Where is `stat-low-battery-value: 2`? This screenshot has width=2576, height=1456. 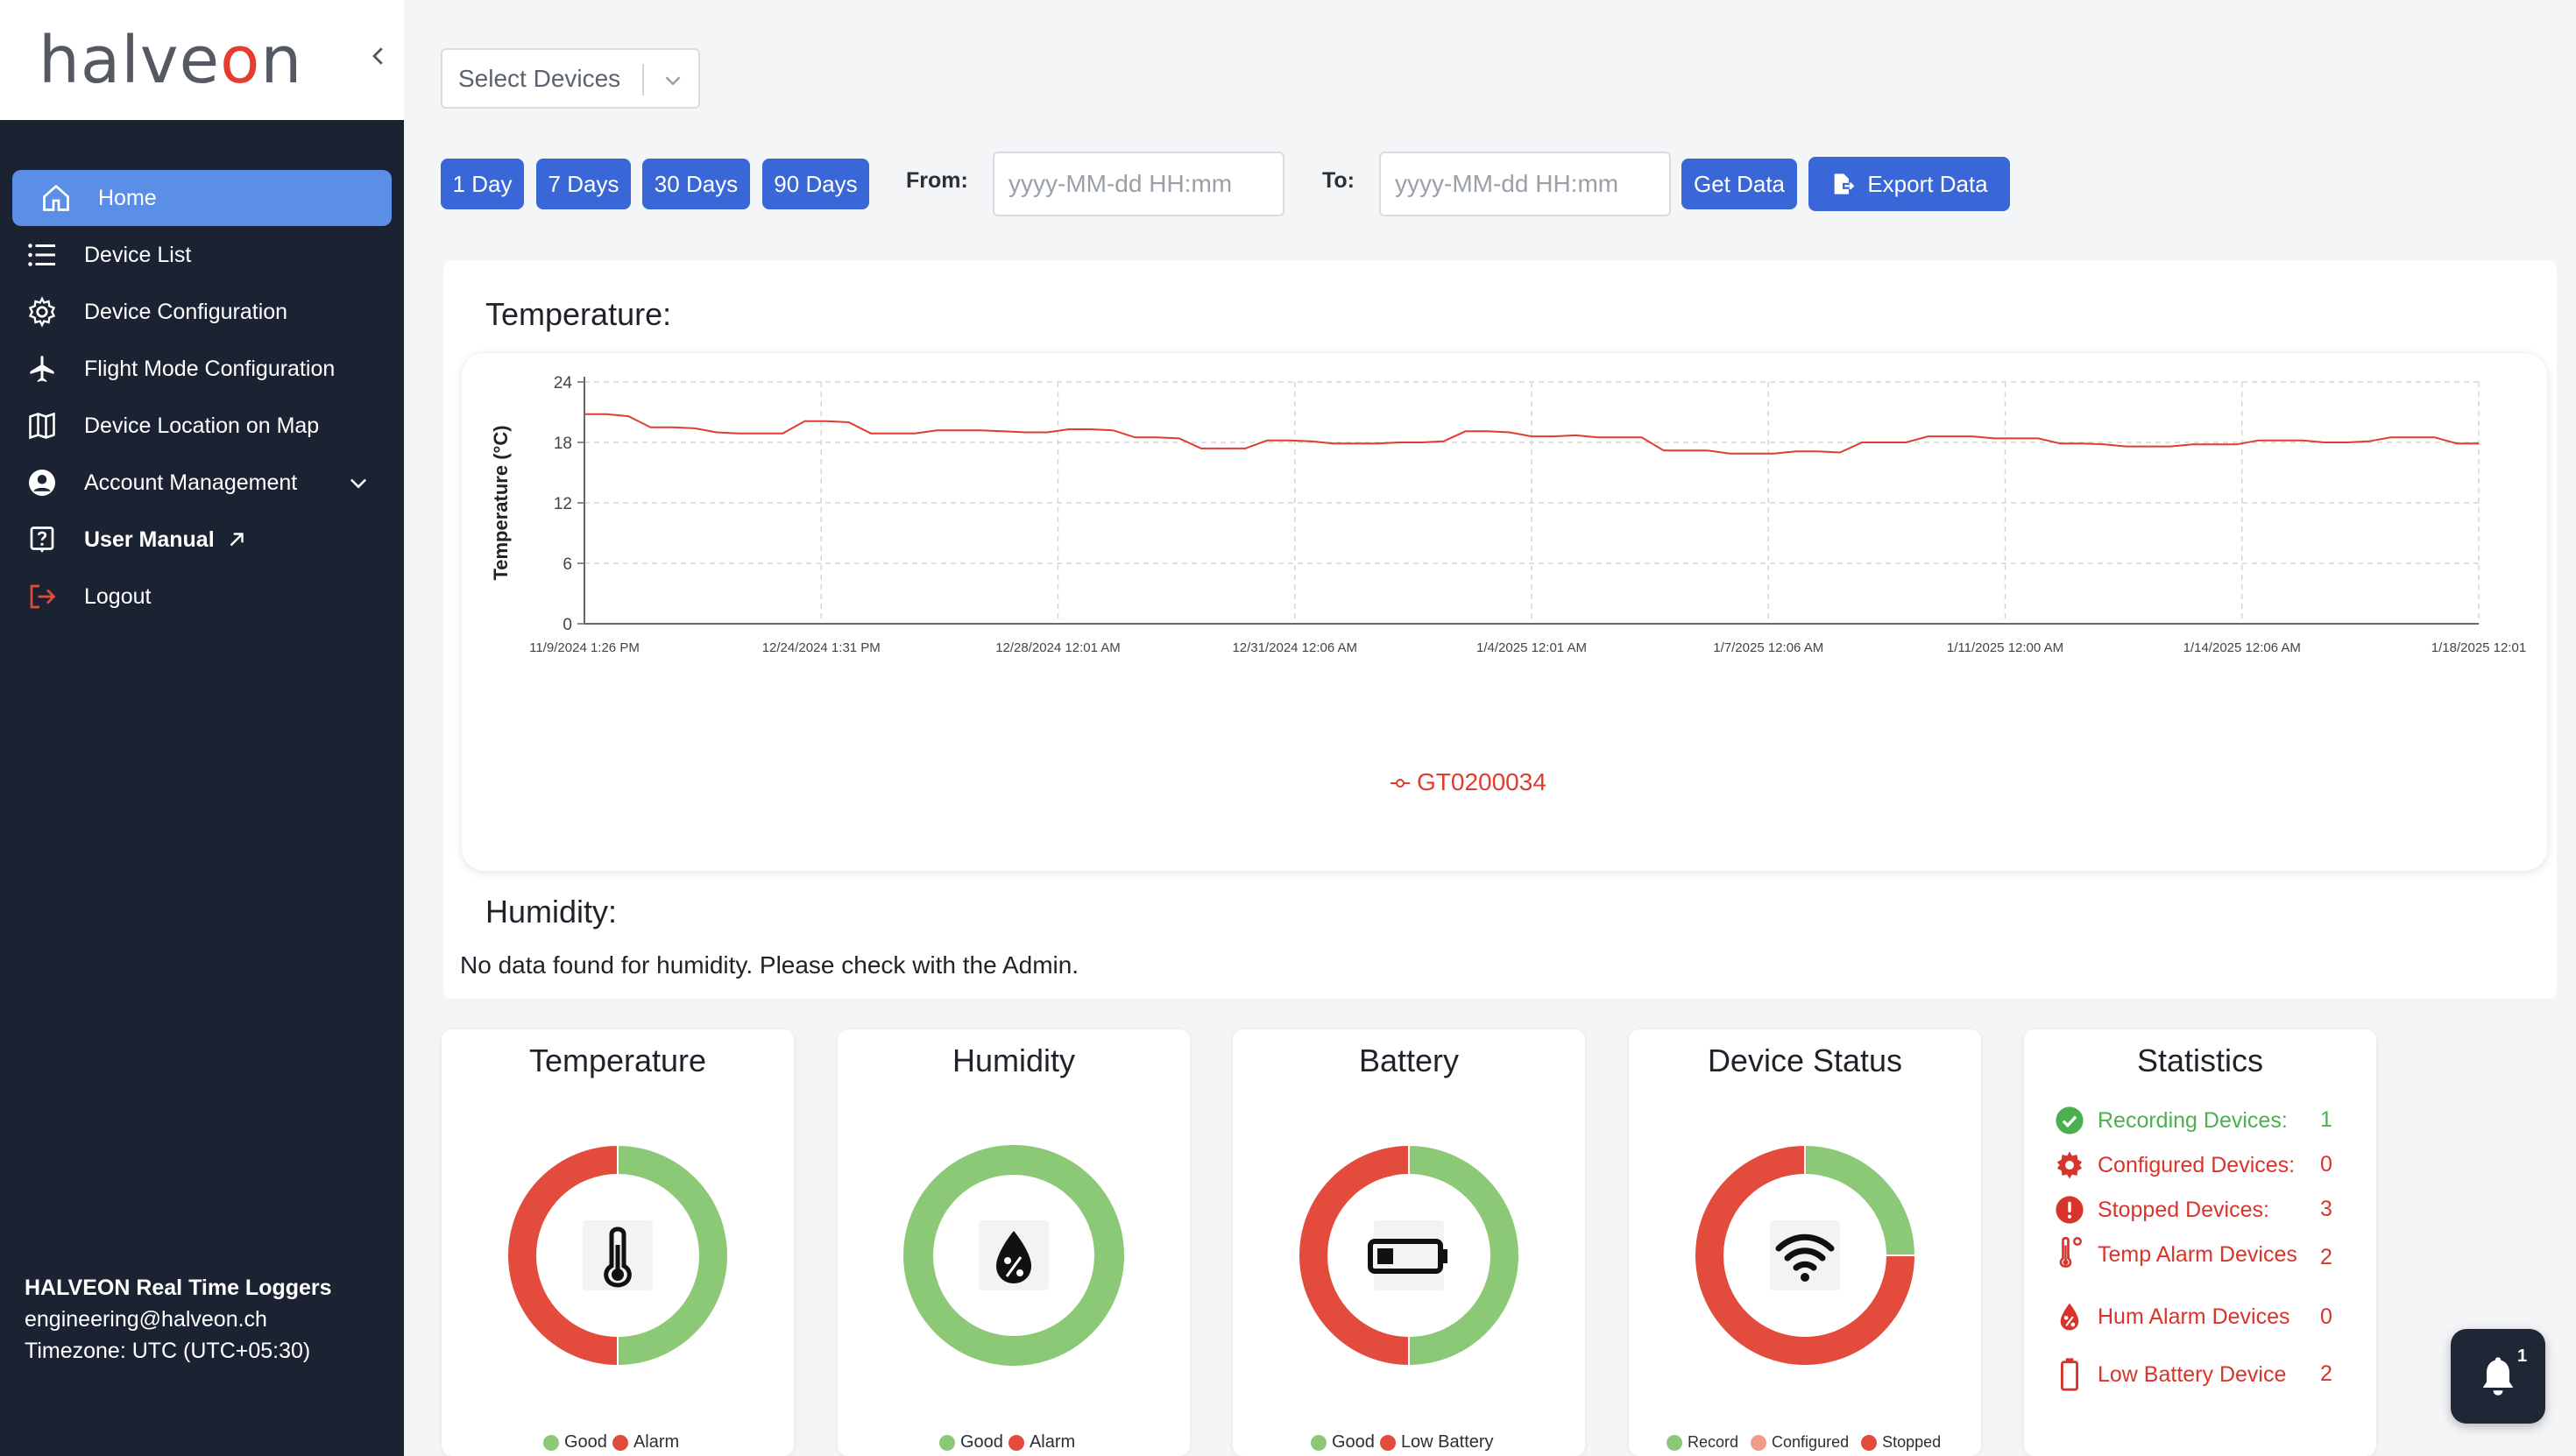 stat-low-battery-value: 2 is located at coordinates (2326, 1373).